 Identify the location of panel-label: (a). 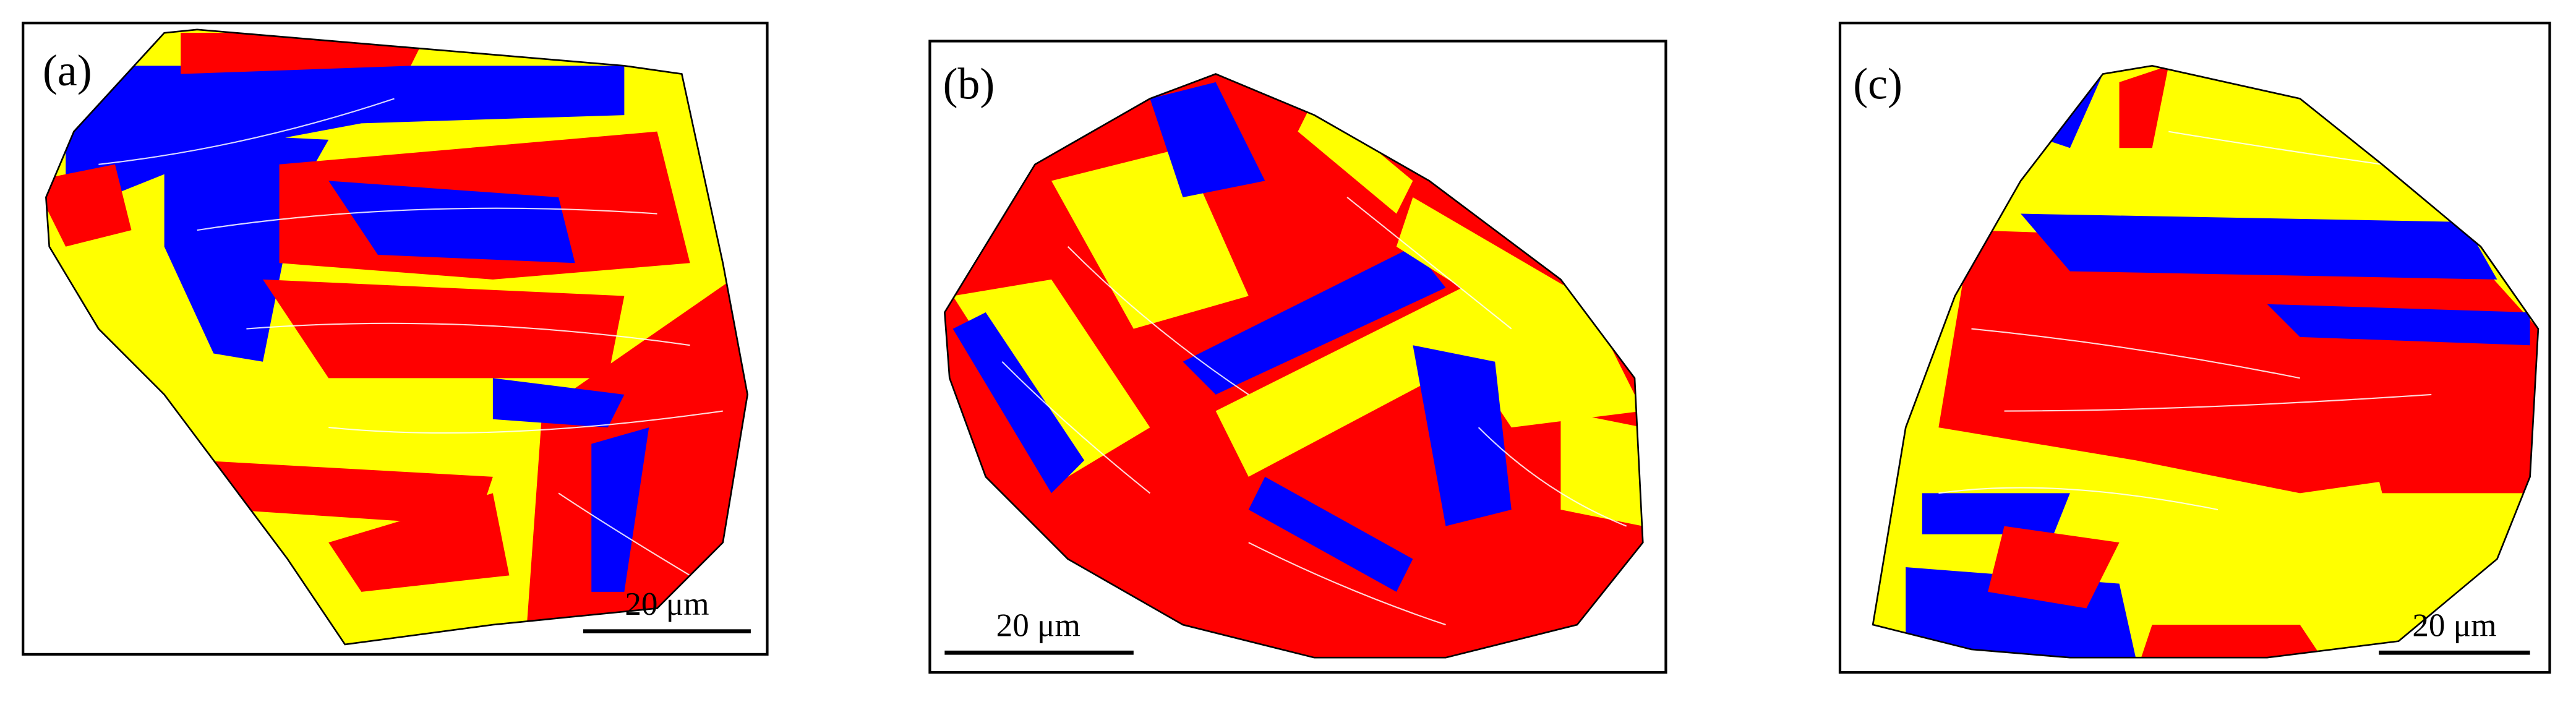
(67, 70).